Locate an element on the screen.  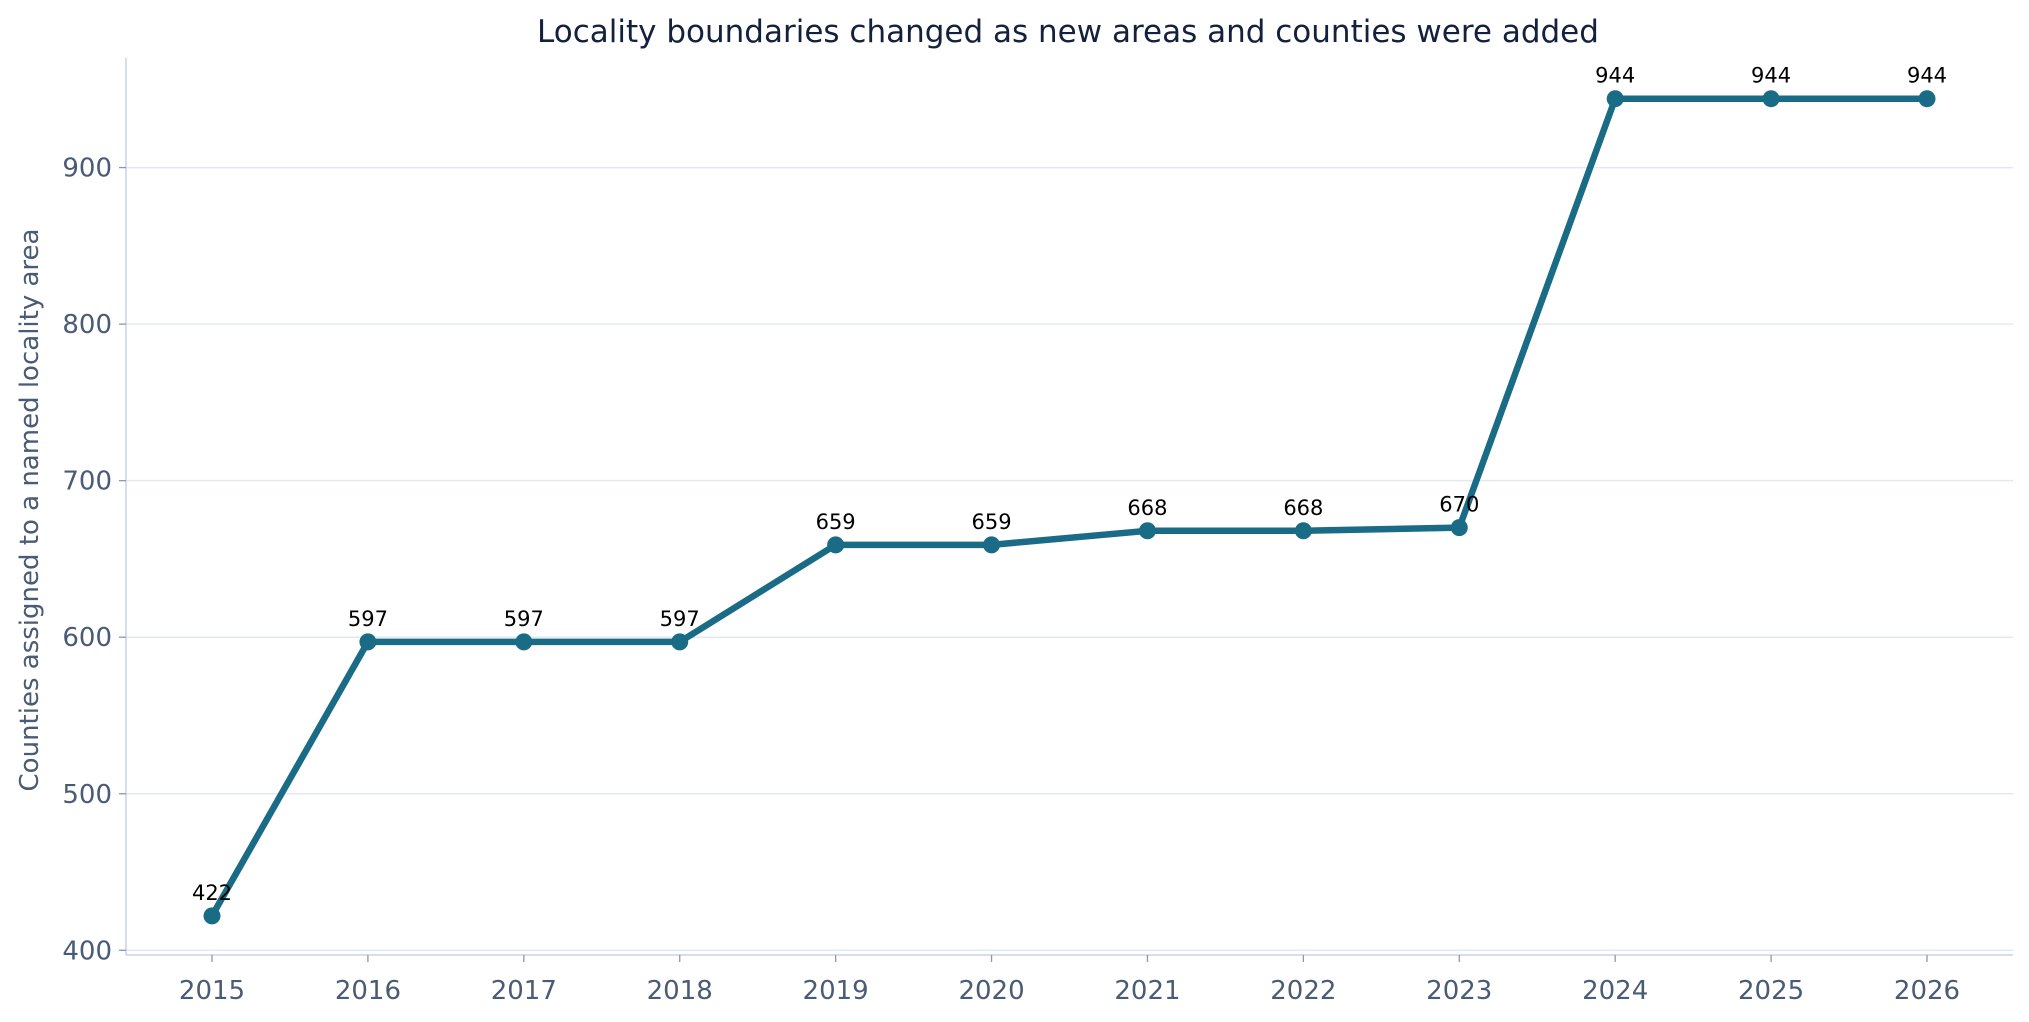
data-label: 422 is located at coordinates (212, 893).